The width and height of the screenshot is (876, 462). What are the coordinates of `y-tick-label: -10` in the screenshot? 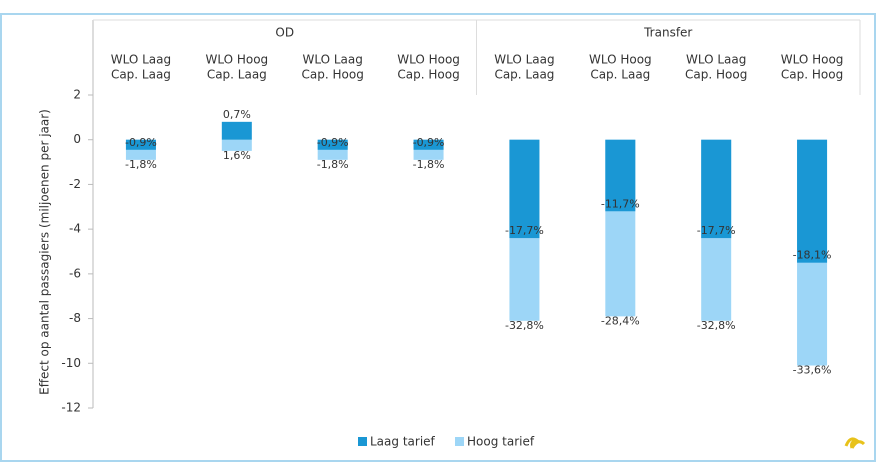 It's located at (71, 363).